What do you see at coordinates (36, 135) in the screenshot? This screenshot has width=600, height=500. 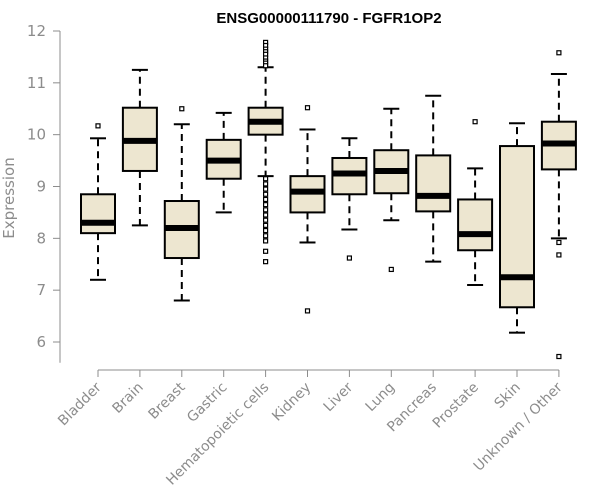 I see `y-tick-label: 10` at bounding box center [36, 135].